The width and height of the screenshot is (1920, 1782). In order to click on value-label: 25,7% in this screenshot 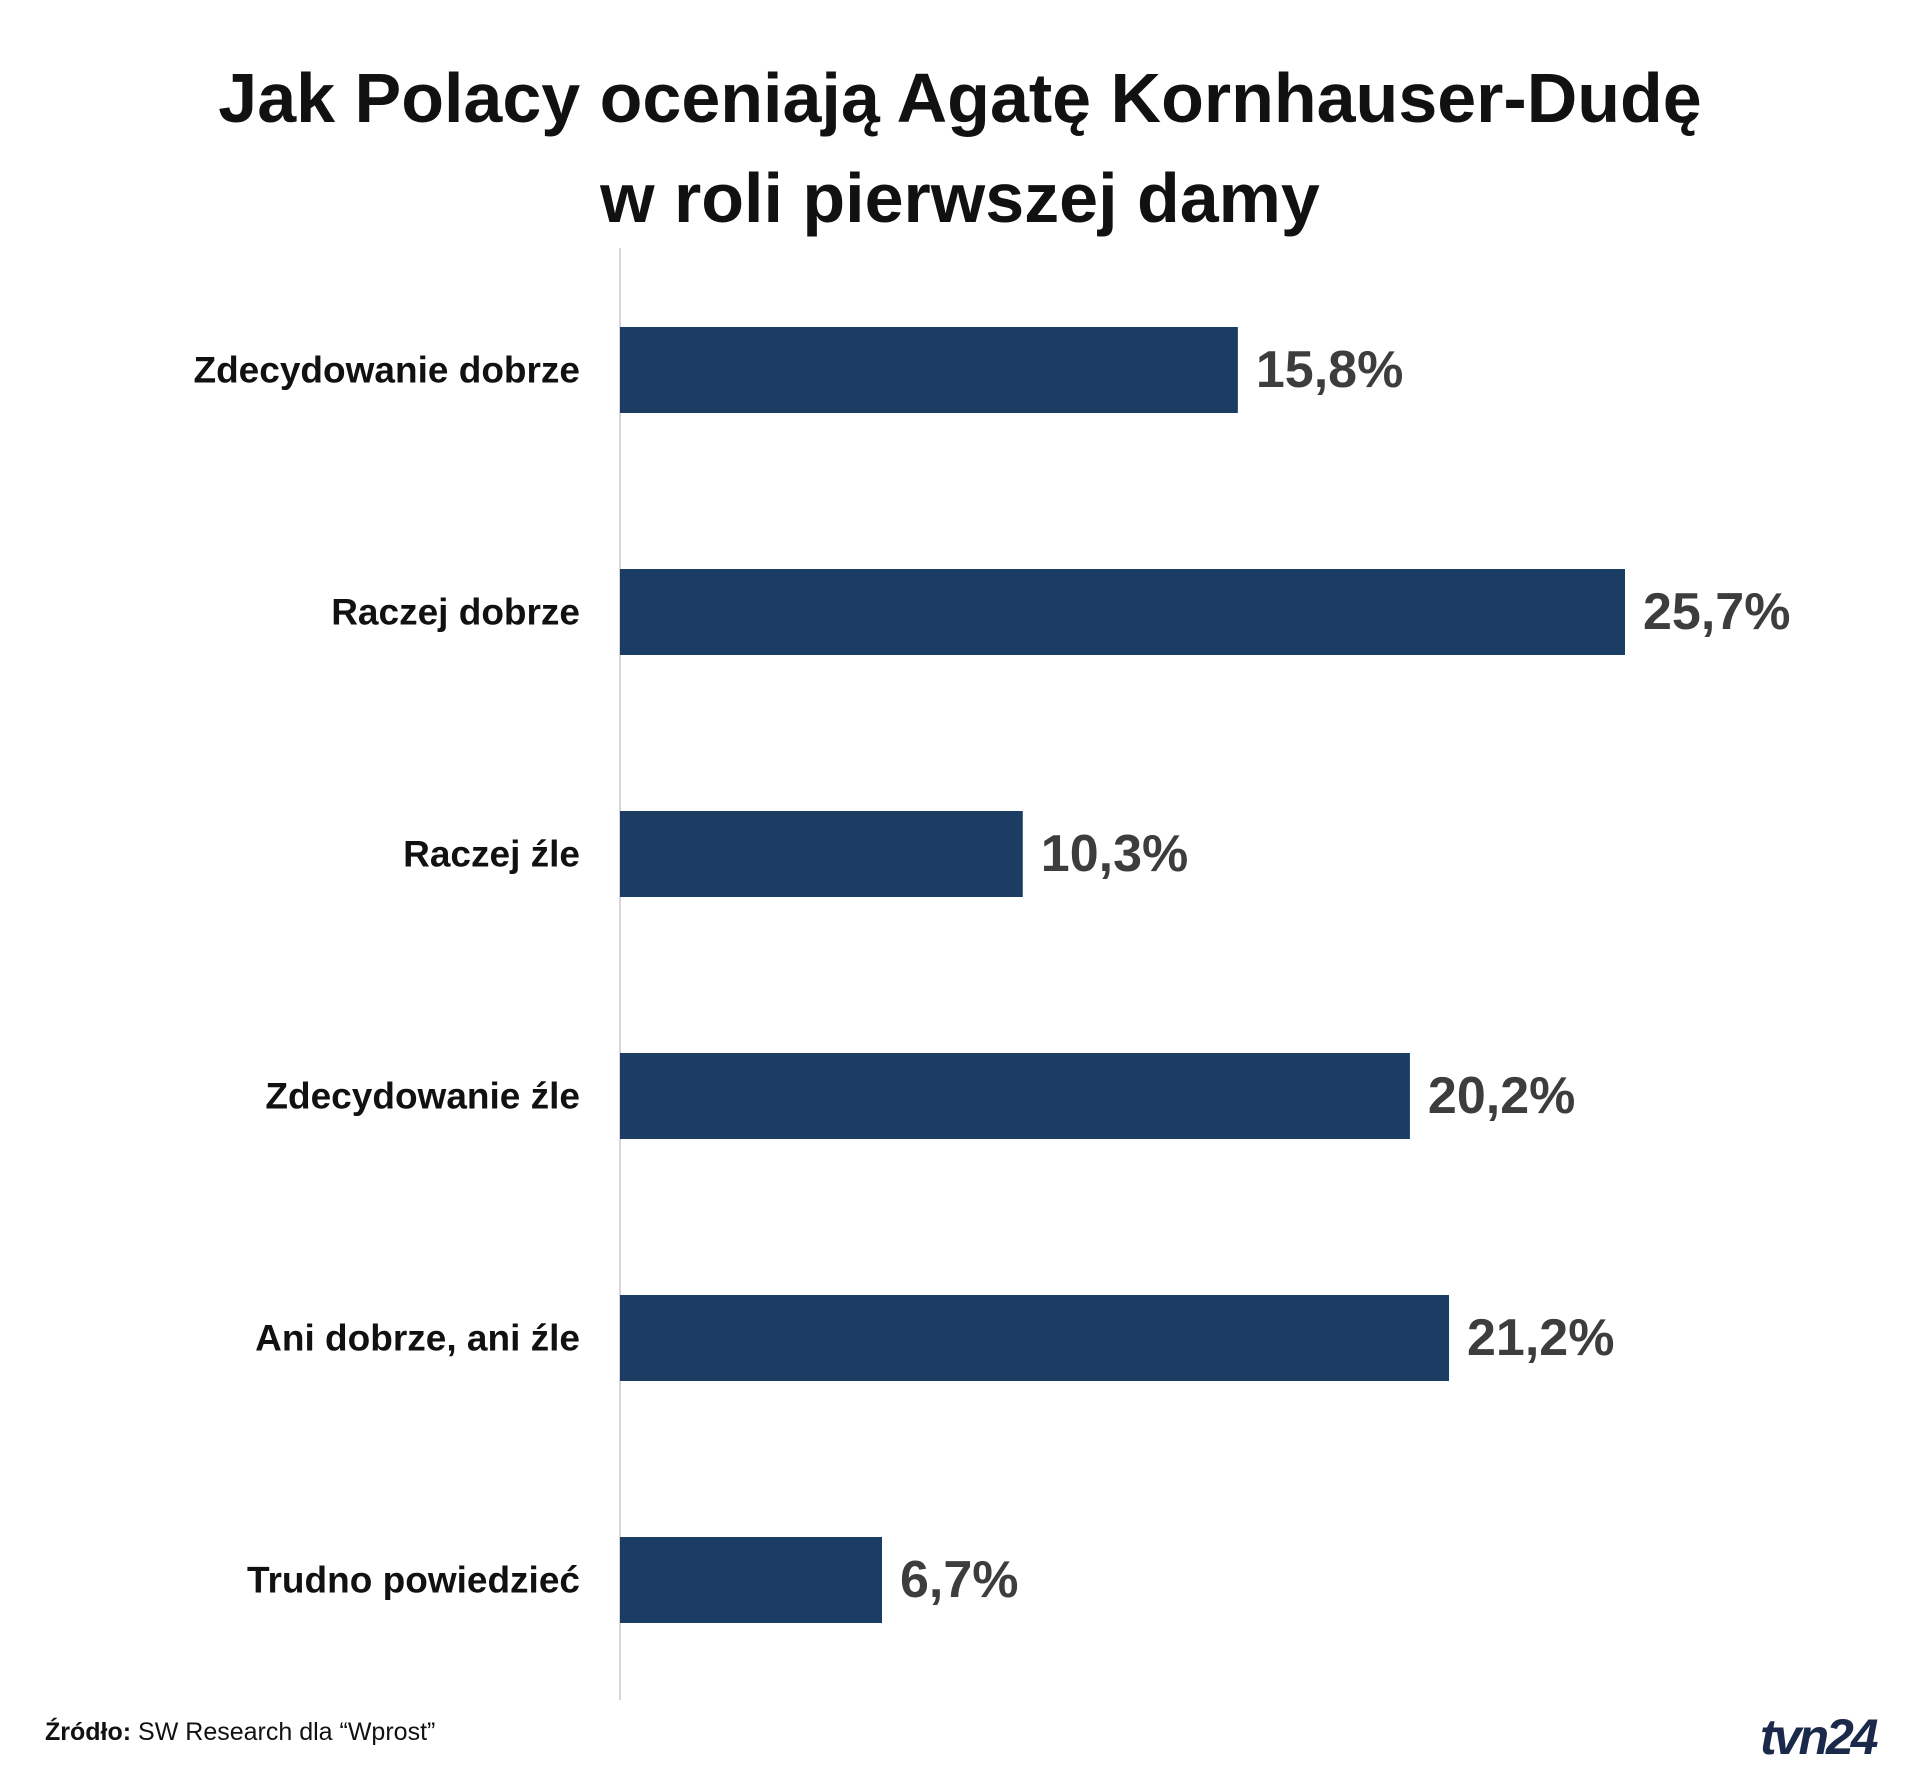, I will do `click(1716, 612)`.